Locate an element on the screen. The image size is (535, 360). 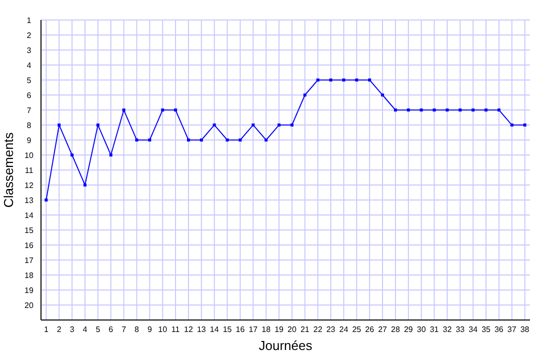
y-tick-label: 8 is located at coordinates (29, 125).